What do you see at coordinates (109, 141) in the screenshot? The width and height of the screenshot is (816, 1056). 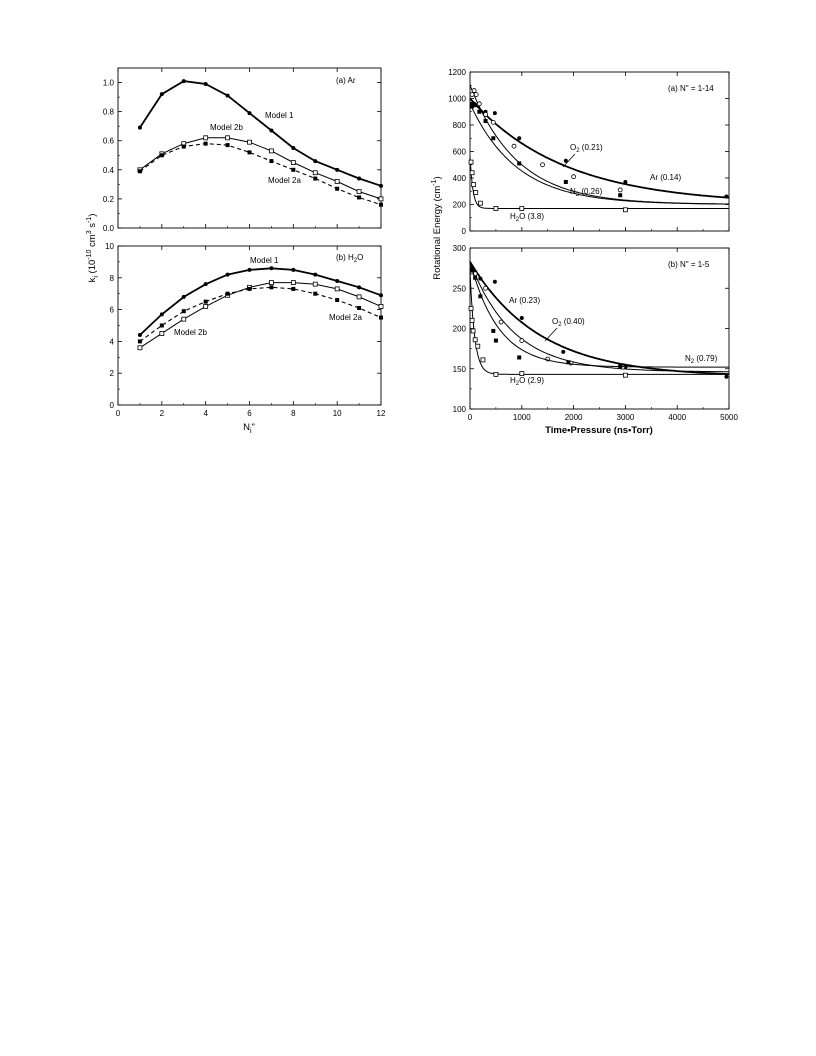 I see `panel1-y-tick-label: 0.6` at bounding box center [109, 141].